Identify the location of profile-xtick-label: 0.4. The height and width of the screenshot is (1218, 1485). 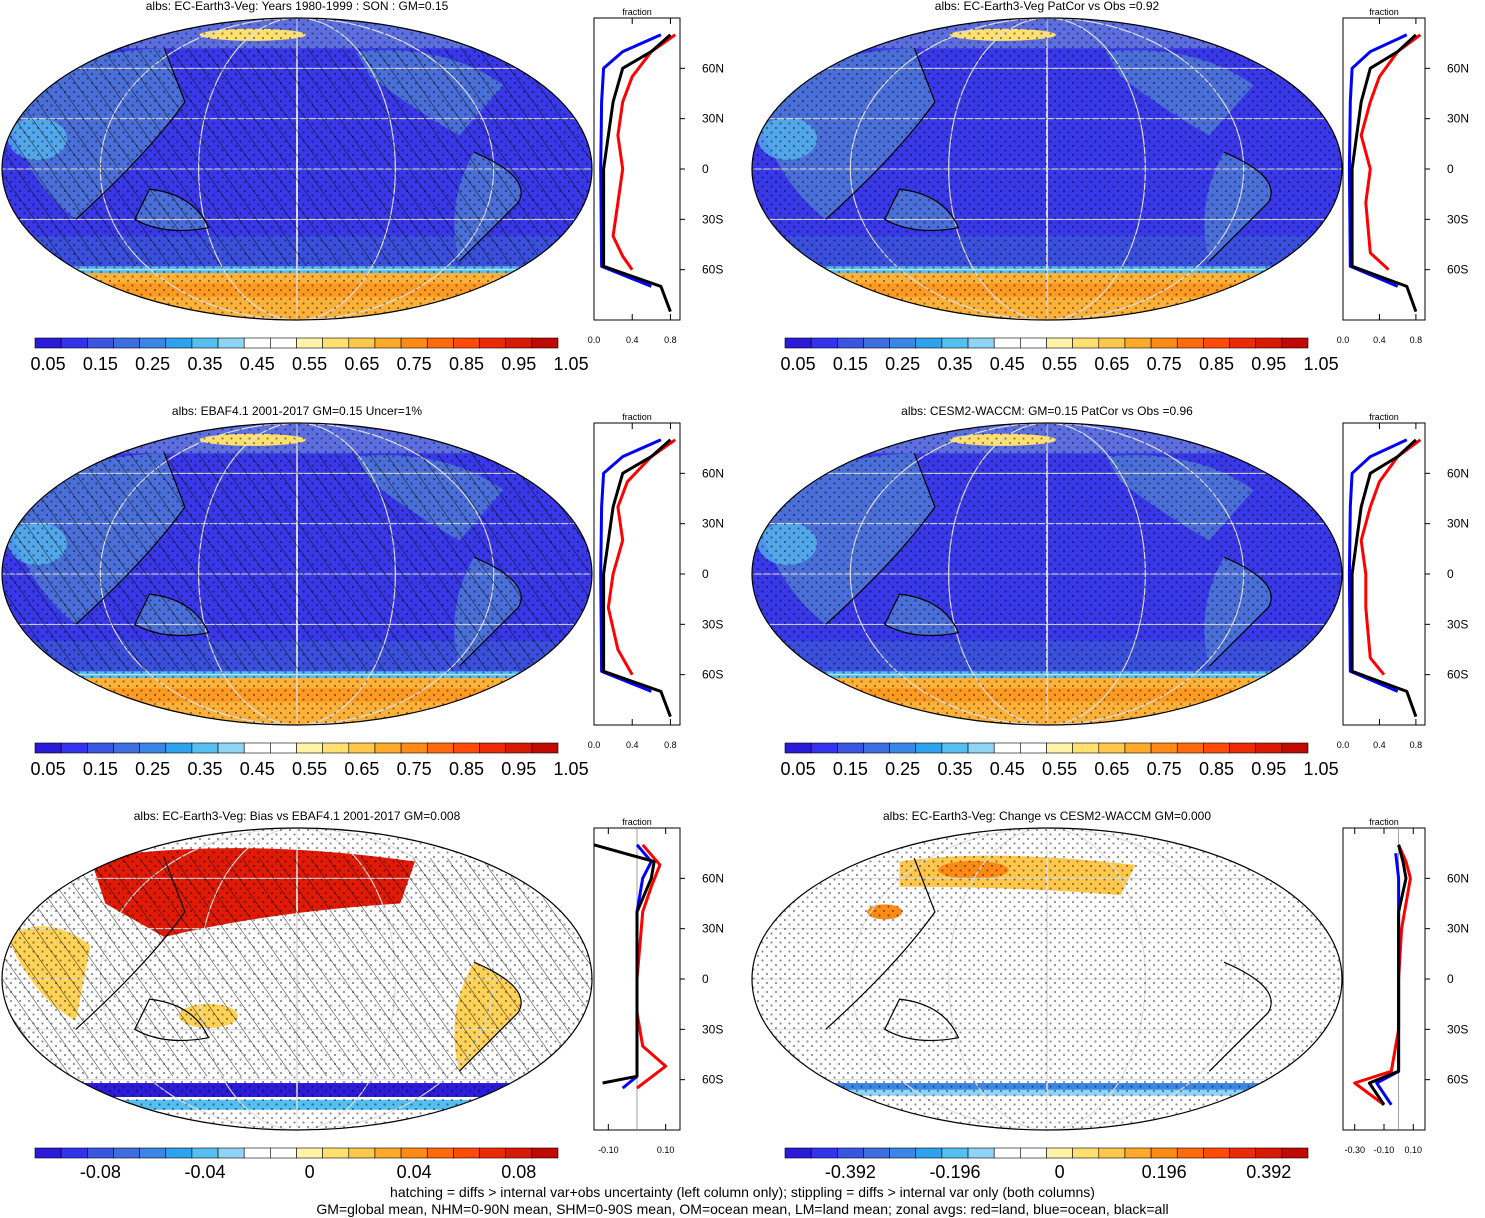
(632, 745).